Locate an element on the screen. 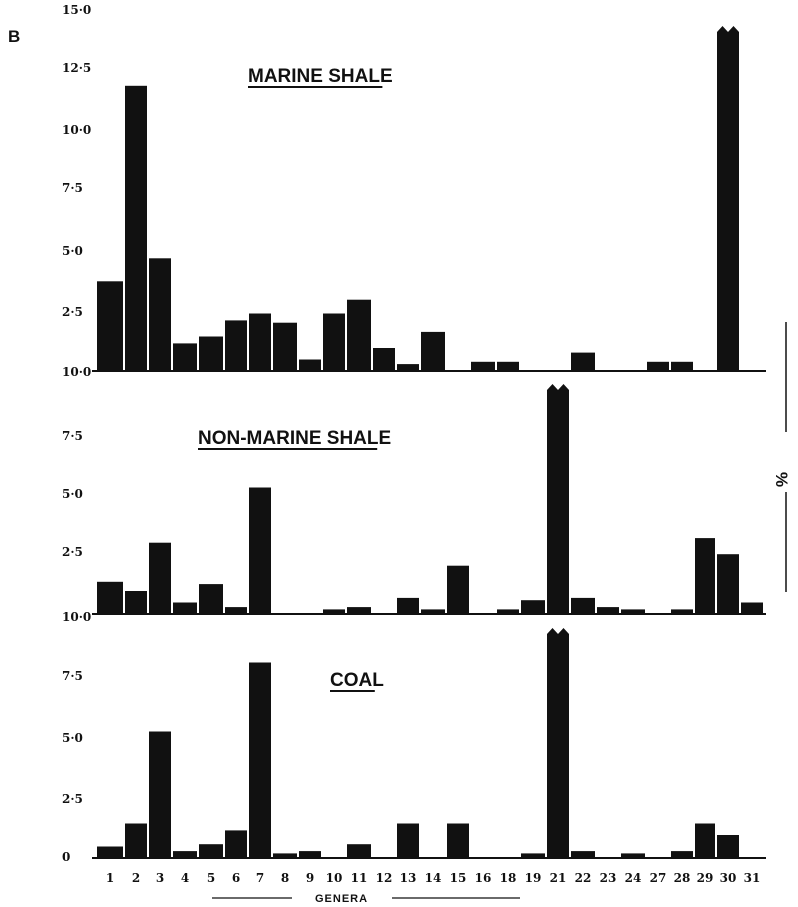  category-label: 5 is located at coordinates (211, 878).